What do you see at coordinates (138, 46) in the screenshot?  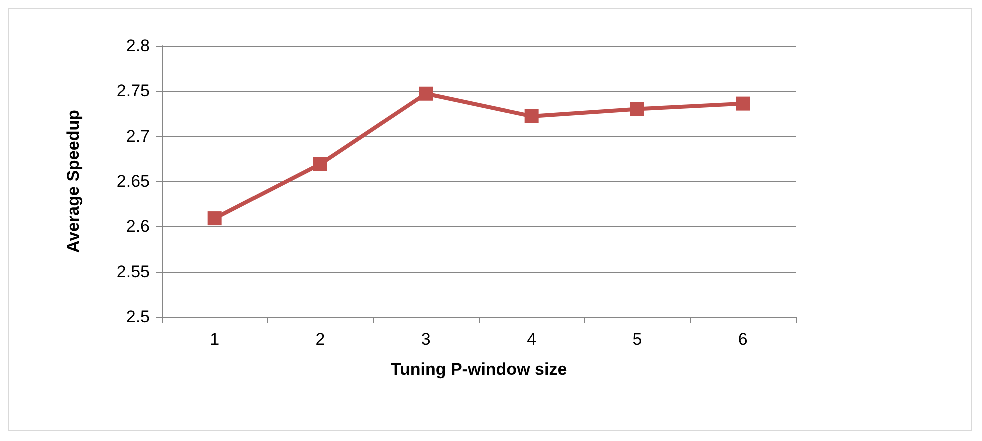 I see `y-tick-label: 2.8` at bounding box center [138, 46].